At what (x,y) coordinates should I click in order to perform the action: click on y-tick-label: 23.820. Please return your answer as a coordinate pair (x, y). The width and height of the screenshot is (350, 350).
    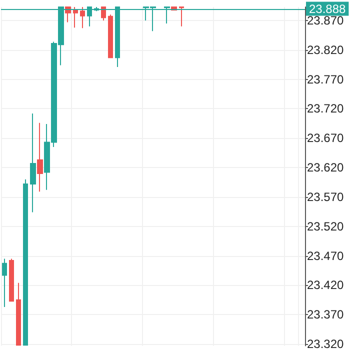
    Looking at the image, I should click on (325, 49).